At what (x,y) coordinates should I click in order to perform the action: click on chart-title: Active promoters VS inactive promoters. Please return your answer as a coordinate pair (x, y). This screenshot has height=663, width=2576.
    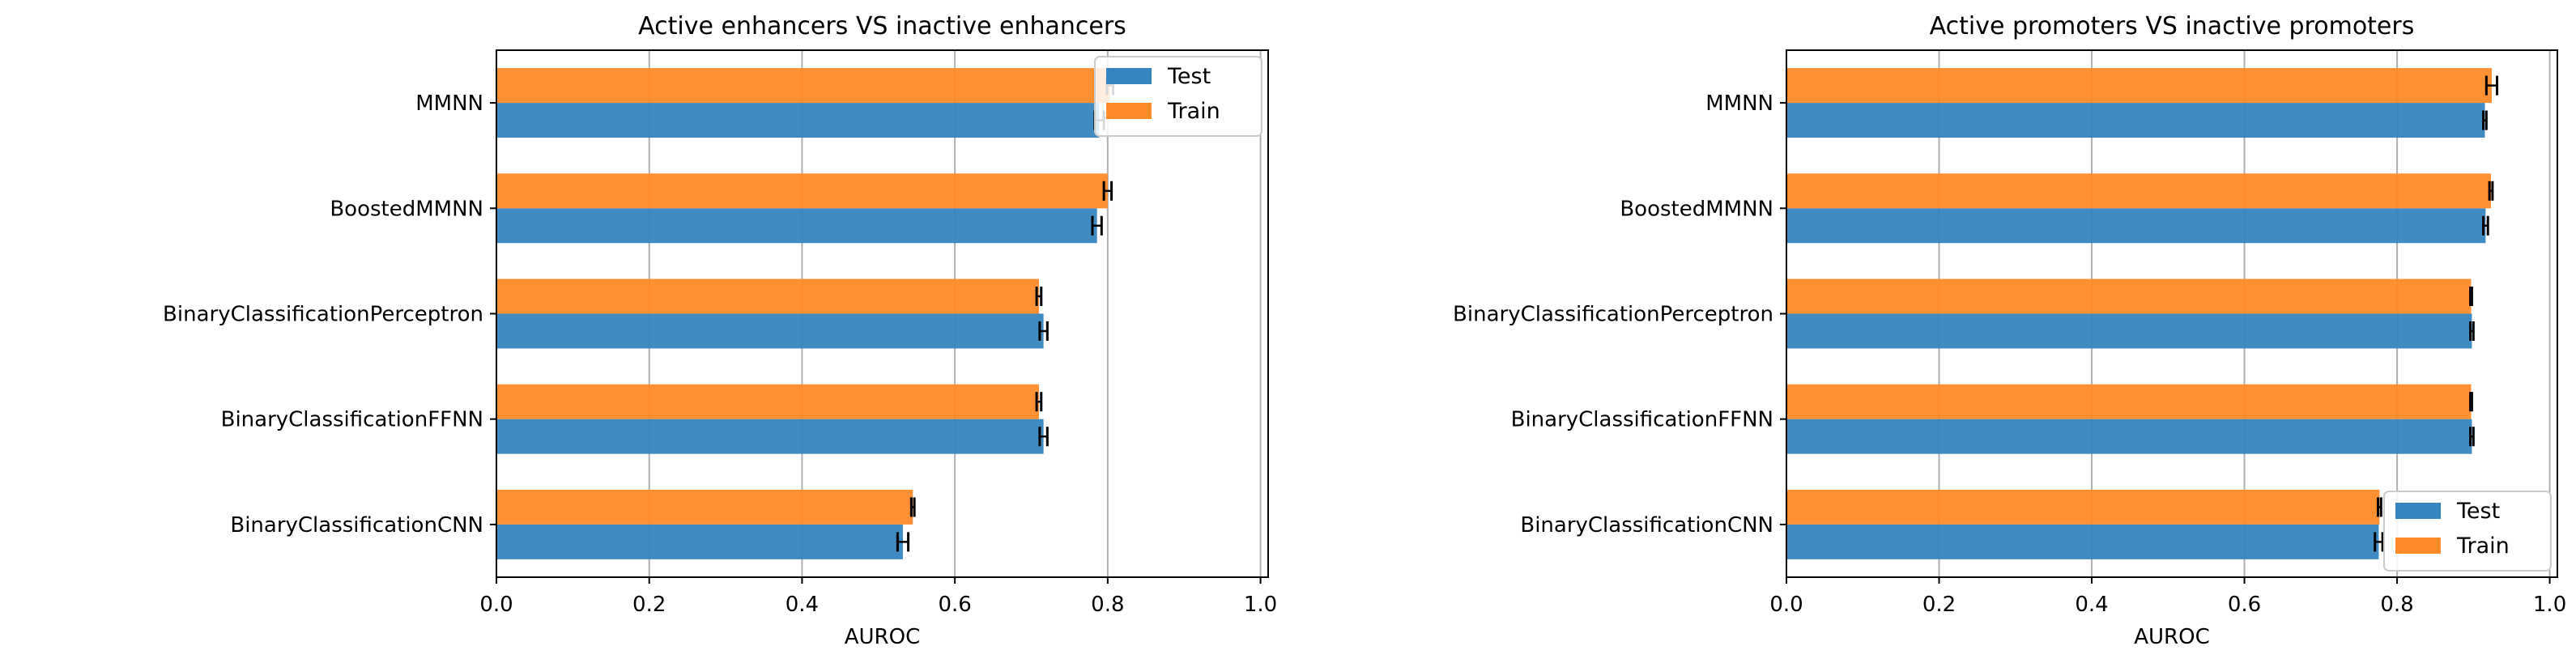
    Looking at the image, I should click on (2172, 26).